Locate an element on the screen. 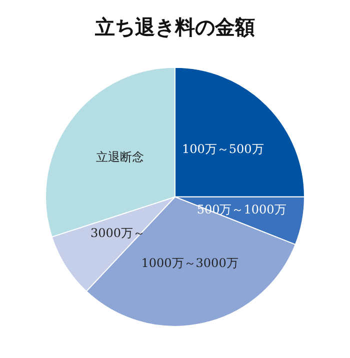  chart-title: 立ち退き料の金額 is located at coordinates (174, 27).